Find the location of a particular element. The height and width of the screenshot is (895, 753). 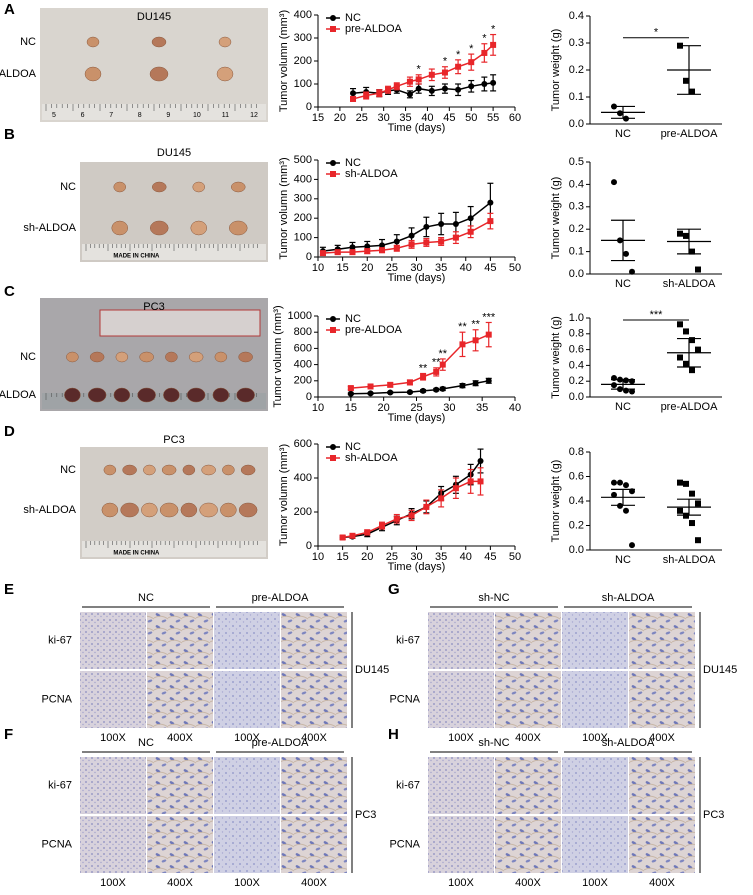

row-label: pre-ALDOA is located at coordinates (18, 395).